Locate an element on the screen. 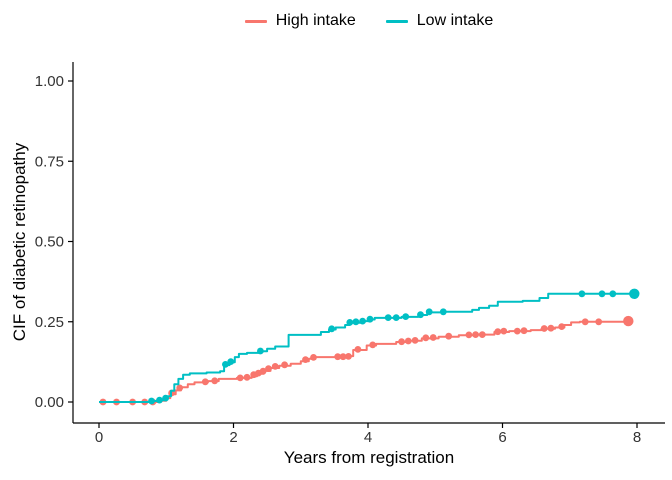 The width and height of the screenshot is (672, 480). legend-item-low-intake: Low intake is located at coordinates (439, 20).